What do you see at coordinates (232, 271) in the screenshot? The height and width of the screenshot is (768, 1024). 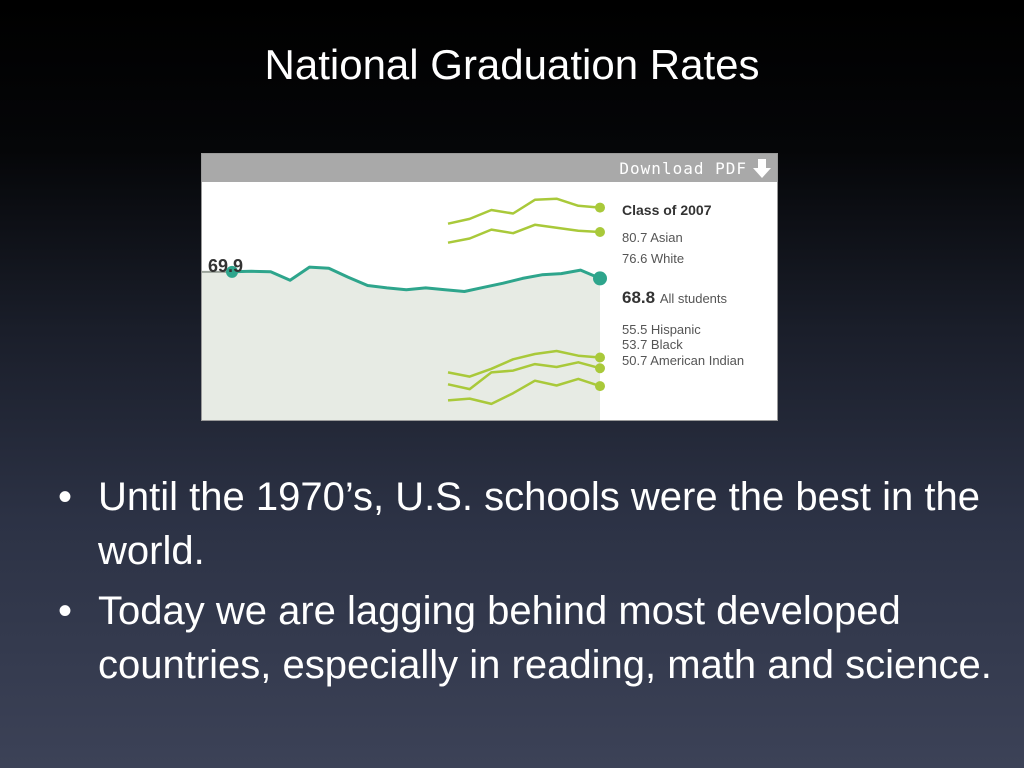 I see `series-start-point` at bounding box center [232, 271].